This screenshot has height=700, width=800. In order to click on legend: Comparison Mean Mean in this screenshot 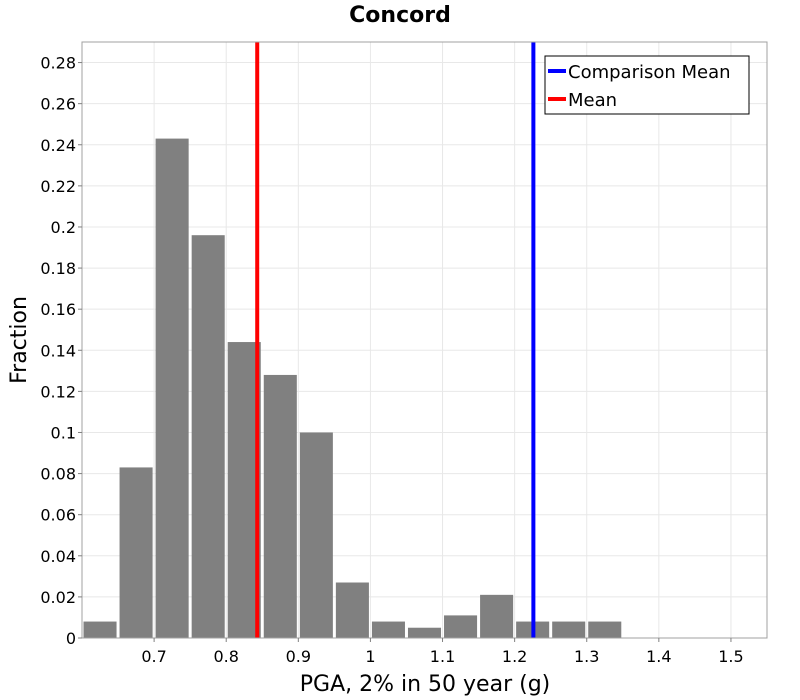, I will do `click(647, 85)`.